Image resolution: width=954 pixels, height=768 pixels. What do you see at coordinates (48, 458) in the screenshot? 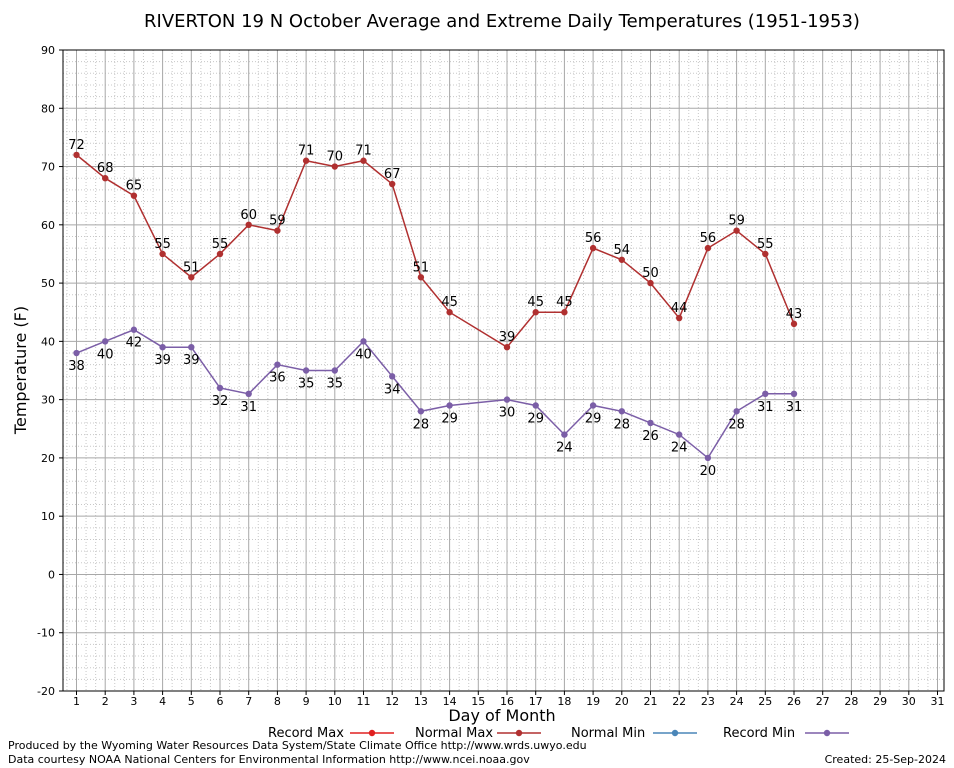
I see `y-tick-label: 20` at bounding box center [48, 458].